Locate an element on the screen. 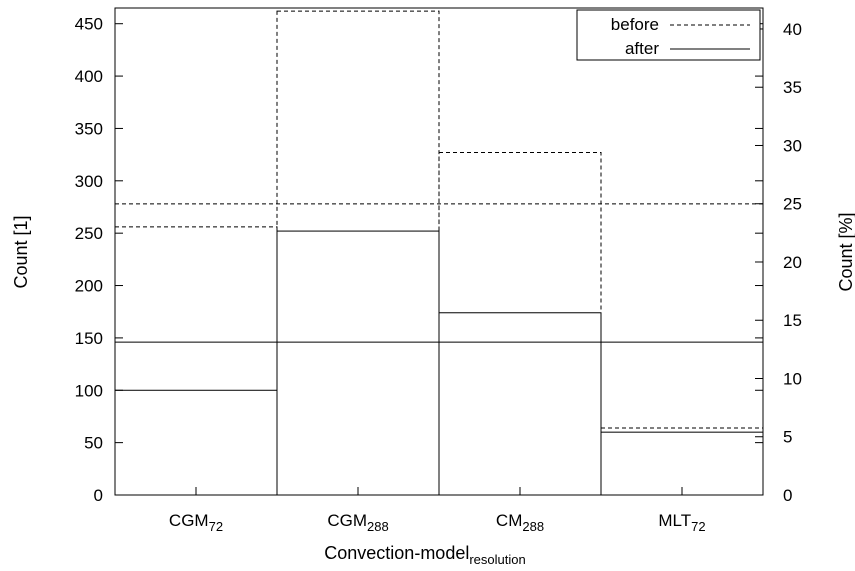  y-left-tick-label: 300 is located at coordinates (89, 181).